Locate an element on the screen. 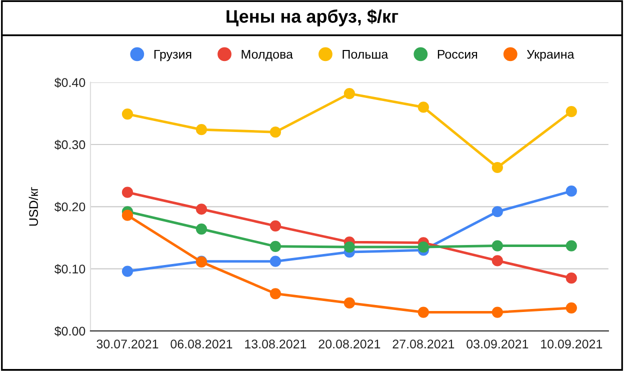 The width and height of the screenshot is (624, 371). x-tick-label: 03.09.2021 is located at coordinates (497, 344).